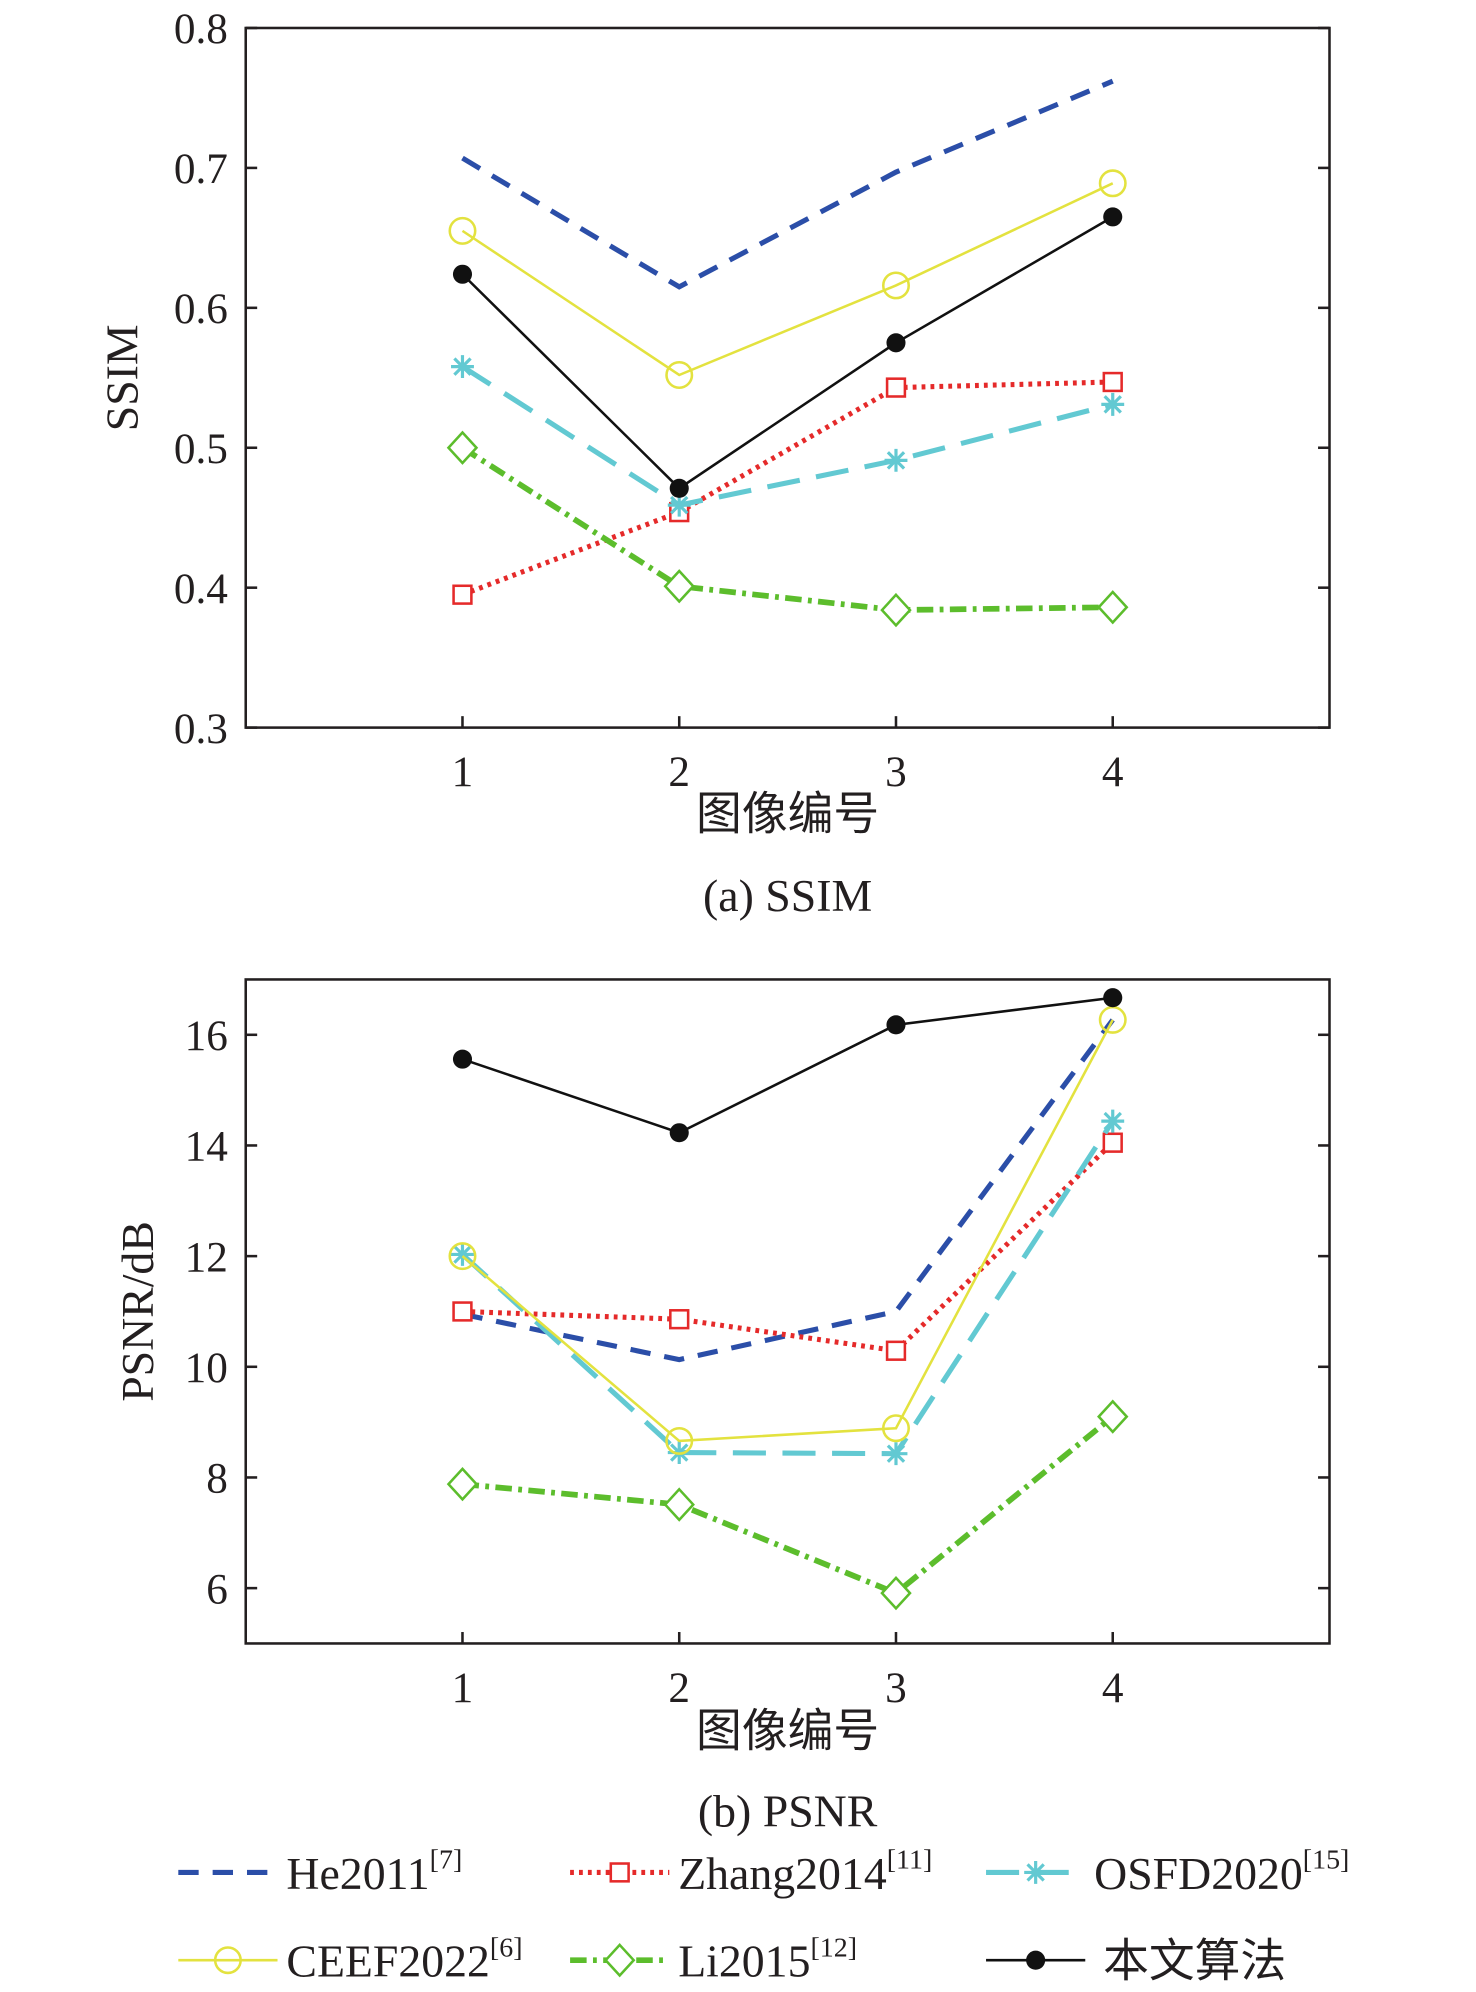 The height and width of the screenshot is (1992, 1476). What do you see at coordinates (122, 377) in the screenshot?
I see `y-axis-label: SSIM` at bounding box center [122, 377].